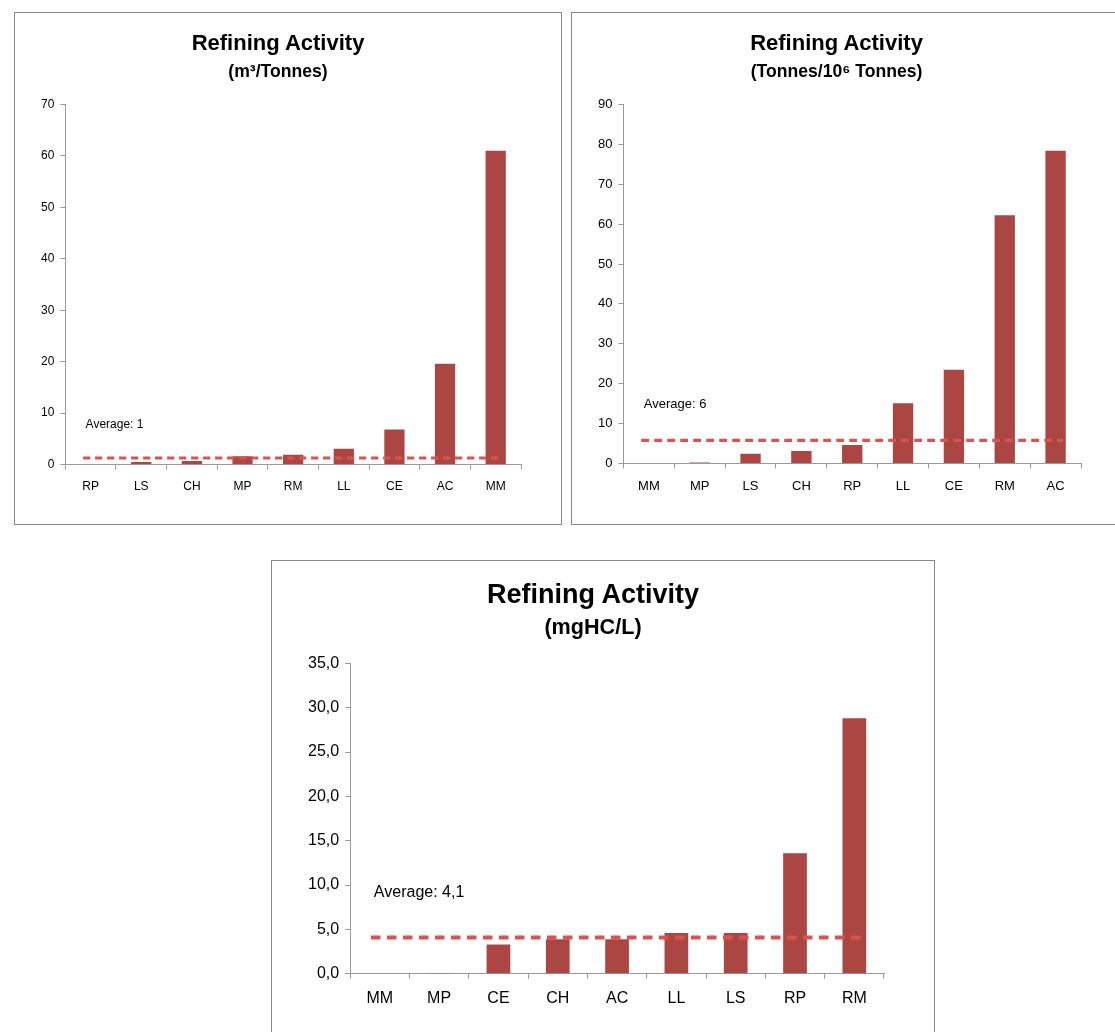 The image size is (1115, 1032). I want to click on y-tick-label: 90, so click(605, 104).